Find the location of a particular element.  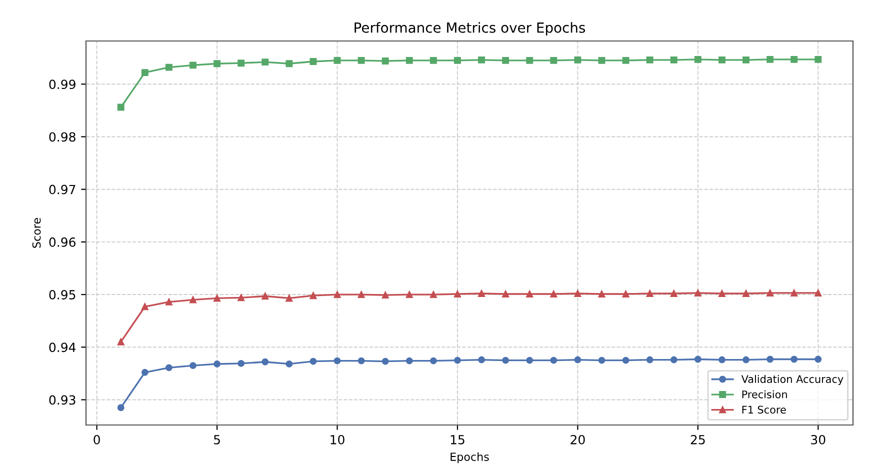

y-tick-label: 0.96 is located at coordinates (62, 242).